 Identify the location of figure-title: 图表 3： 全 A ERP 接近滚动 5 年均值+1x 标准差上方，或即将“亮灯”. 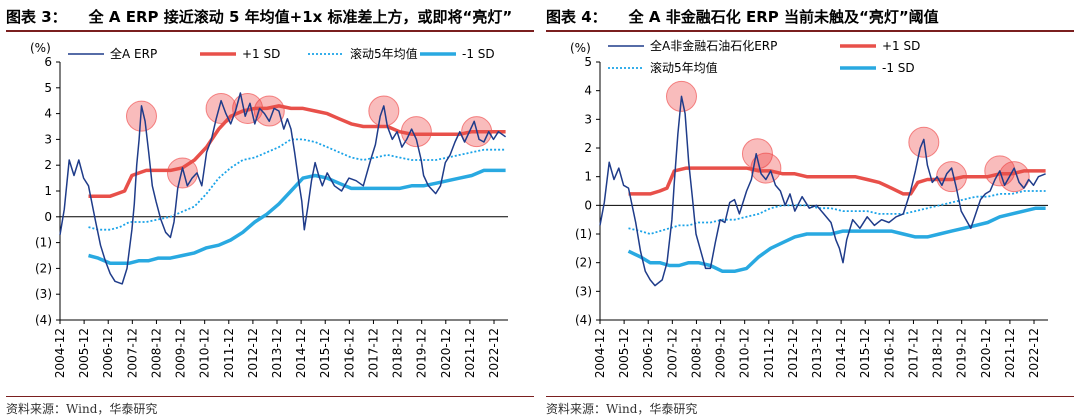
(270, 18).